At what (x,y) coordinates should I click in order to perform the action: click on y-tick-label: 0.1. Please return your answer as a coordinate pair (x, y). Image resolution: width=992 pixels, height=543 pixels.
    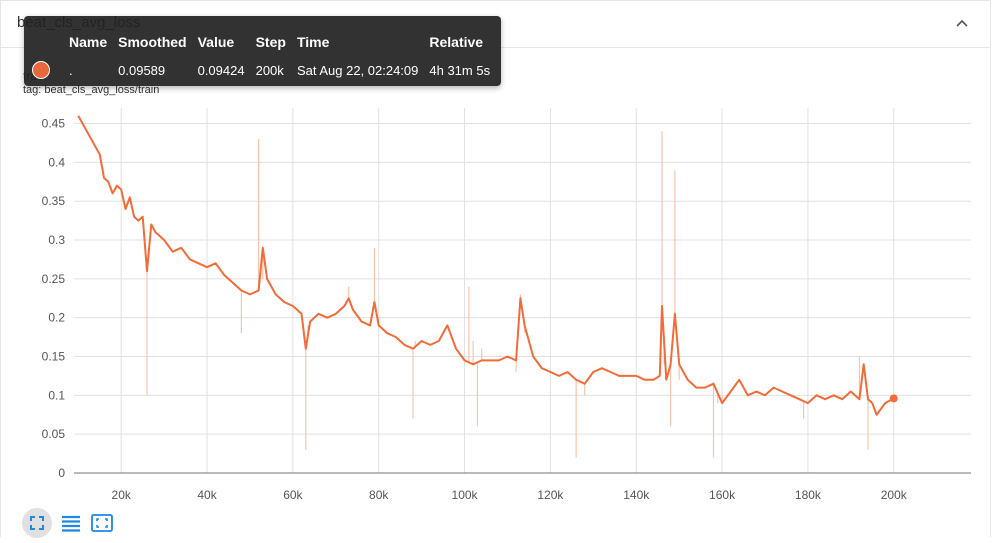
    Looking at the image, I should click on (56, 395).